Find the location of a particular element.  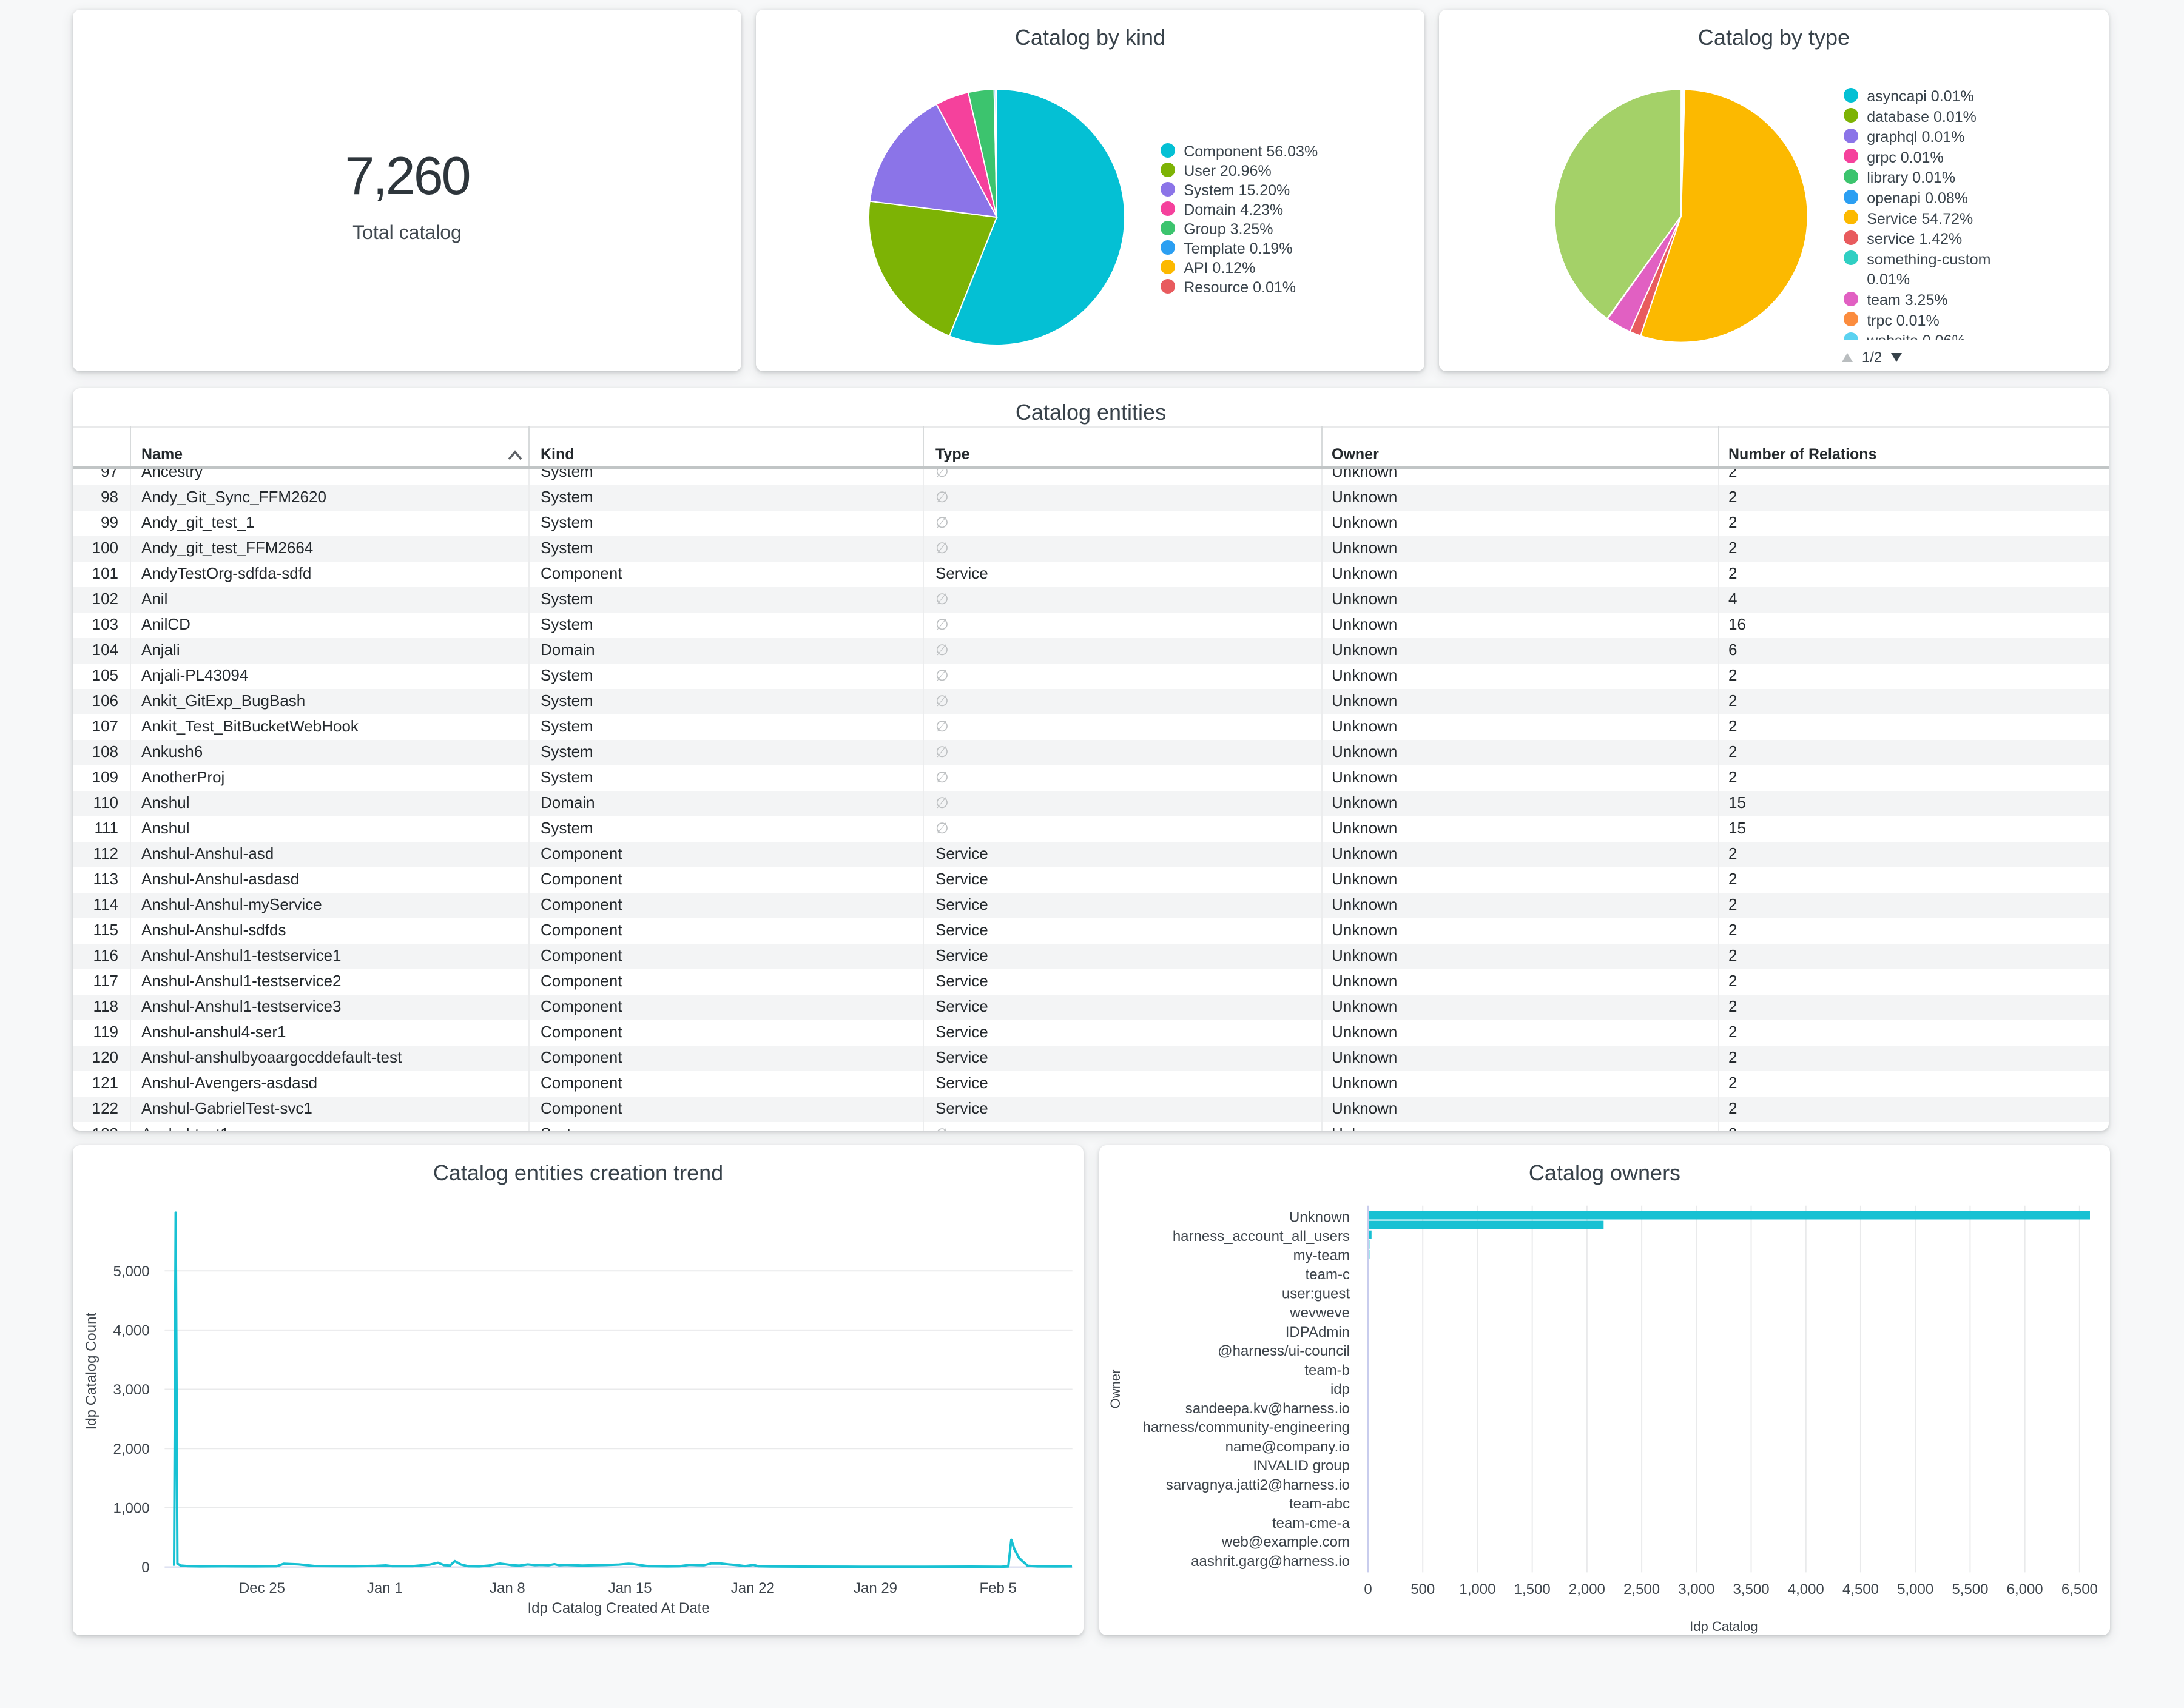

svg-text: harness_account_all_users is located at coordinates (1261, 1237).